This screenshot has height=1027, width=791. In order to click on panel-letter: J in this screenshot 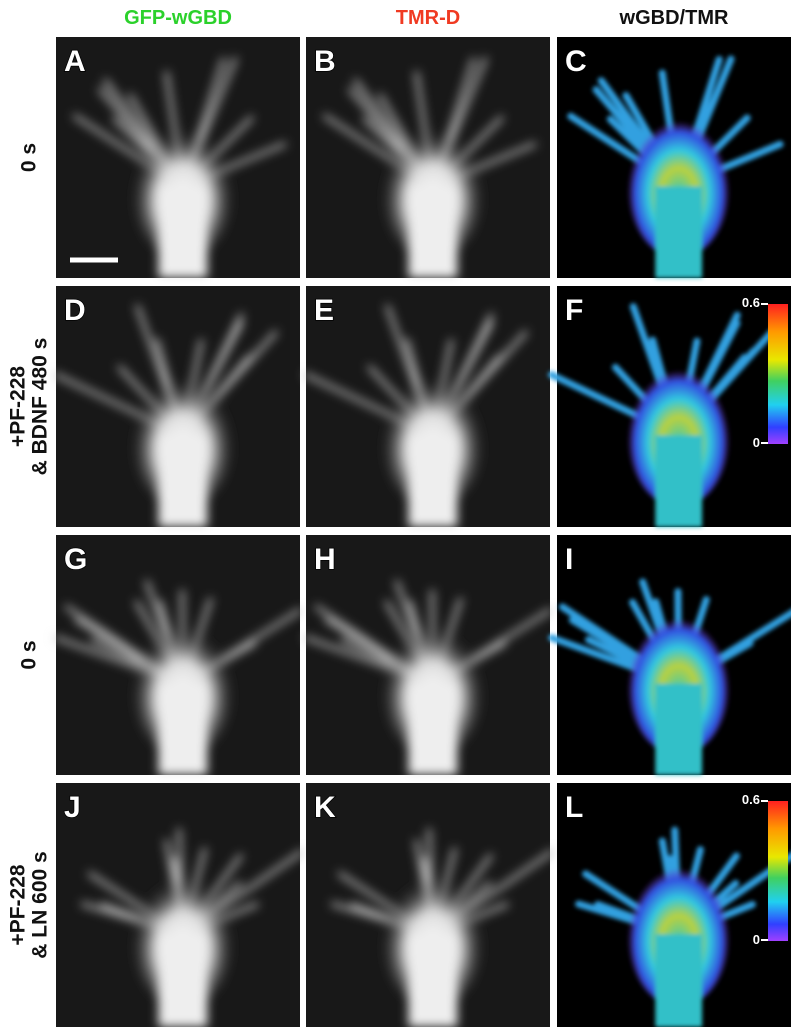, I will do `click(72, 807)`.